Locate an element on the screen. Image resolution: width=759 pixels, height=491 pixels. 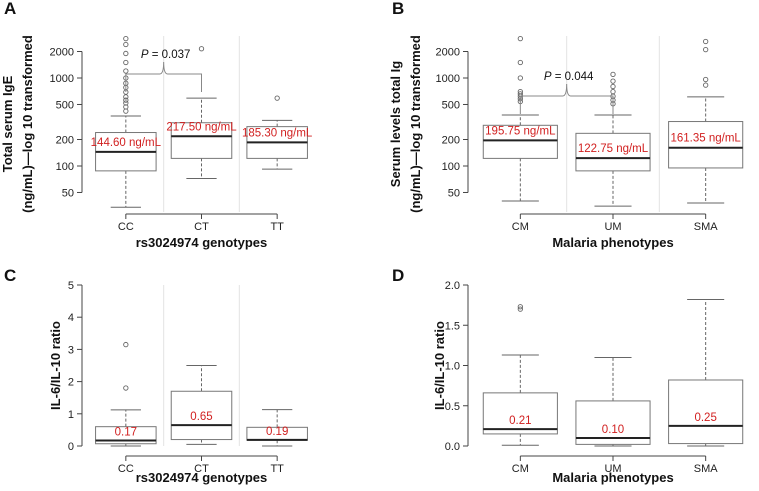
median-label: 144.60 ng/mL is located at coordinates (126, 143).